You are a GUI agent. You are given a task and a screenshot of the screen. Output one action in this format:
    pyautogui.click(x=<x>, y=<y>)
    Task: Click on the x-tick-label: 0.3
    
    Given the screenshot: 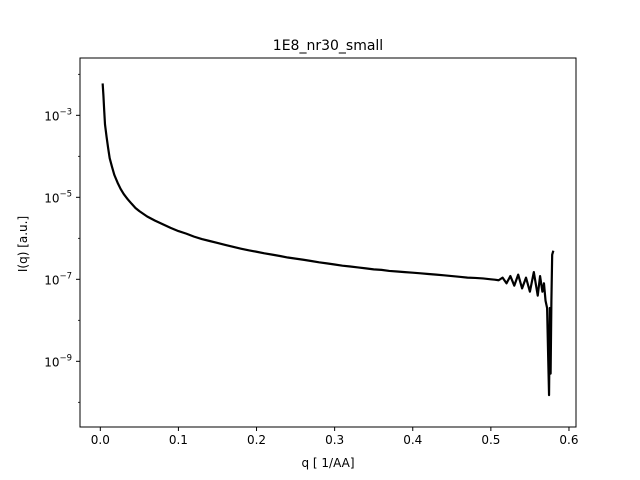 What is the action you would take?
    pyautogui.click(x=334, y=440)
    